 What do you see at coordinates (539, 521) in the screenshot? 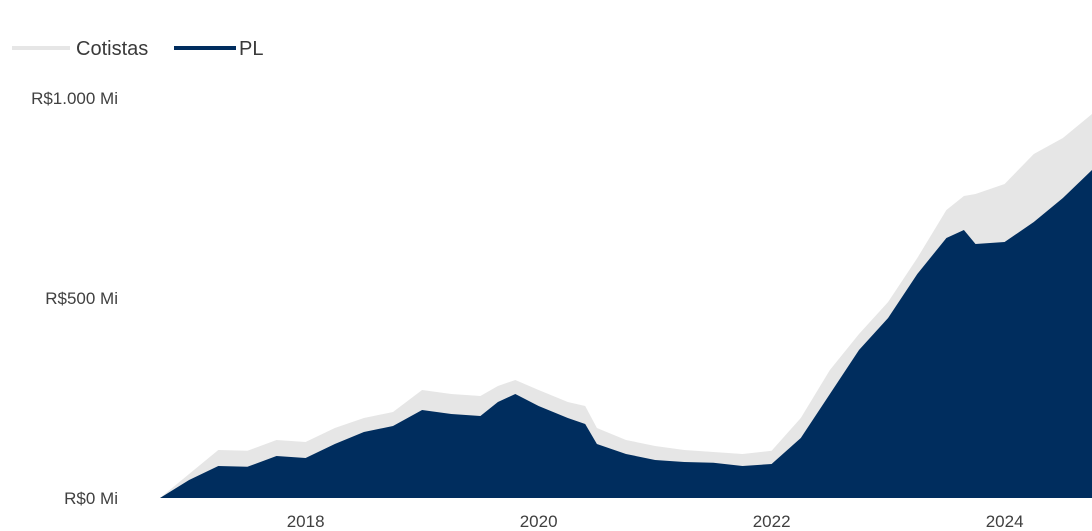
I see `x-tick-label-2020: 2020` at bounding box center [539, 521].